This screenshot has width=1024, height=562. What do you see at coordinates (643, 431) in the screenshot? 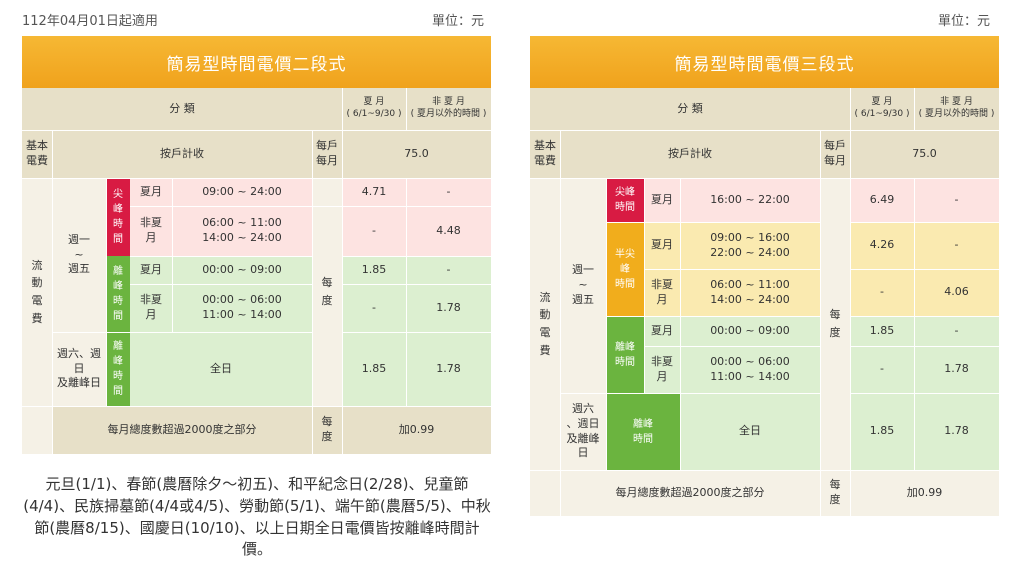
I see `offpeak-weekend-band: 離峰 時間` at bounding box center [643, 431].